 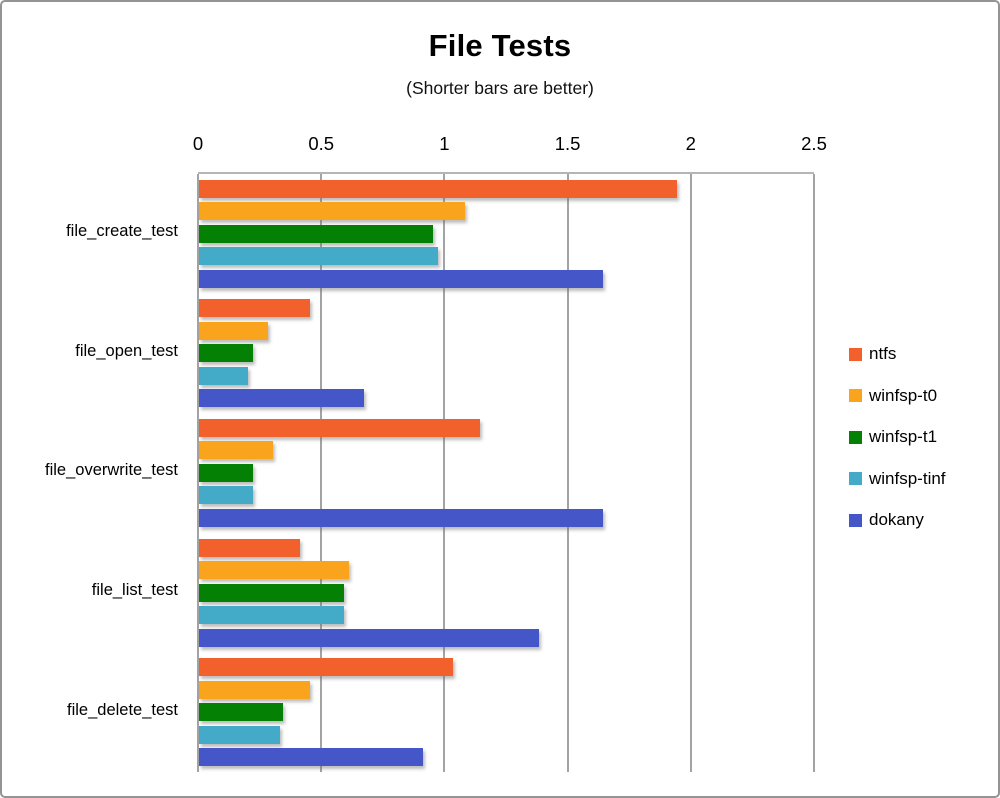 I want to click on bar-ntfs-file_list_test, so click(x=250, y=547).